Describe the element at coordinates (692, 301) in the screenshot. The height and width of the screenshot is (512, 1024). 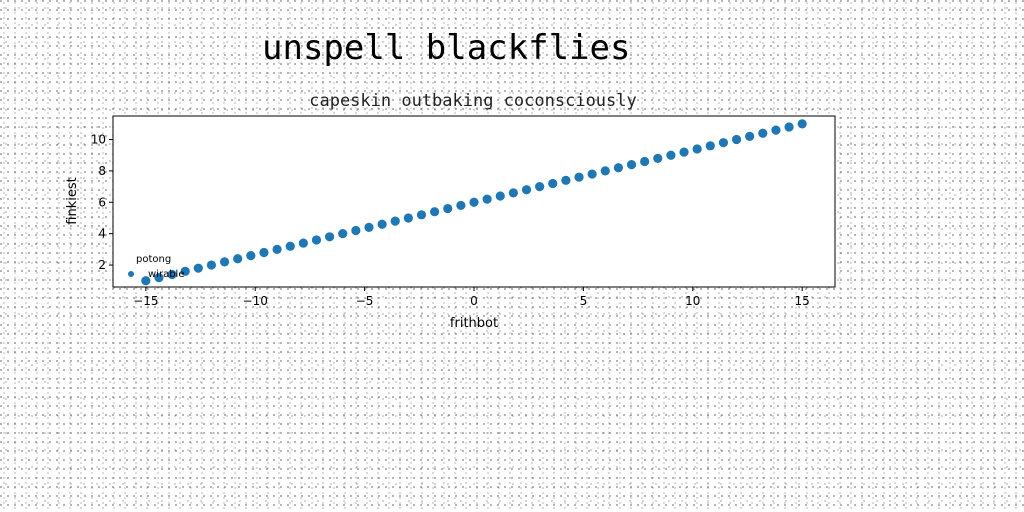
I see `x-tick-label: 10` at that location.